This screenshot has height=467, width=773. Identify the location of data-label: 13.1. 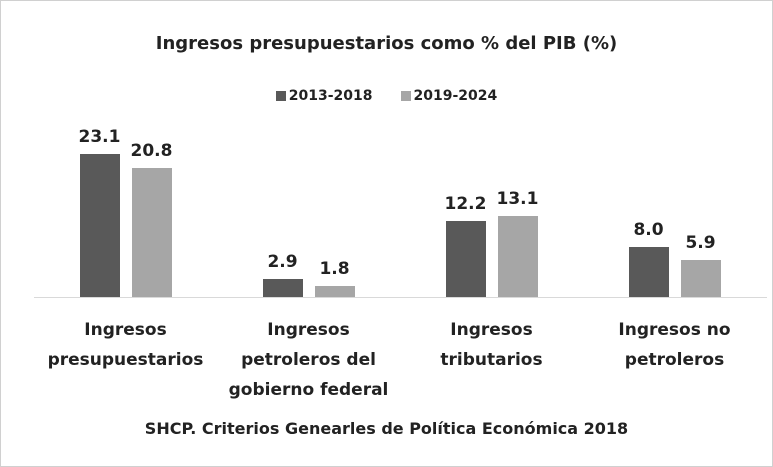
(517, 198).